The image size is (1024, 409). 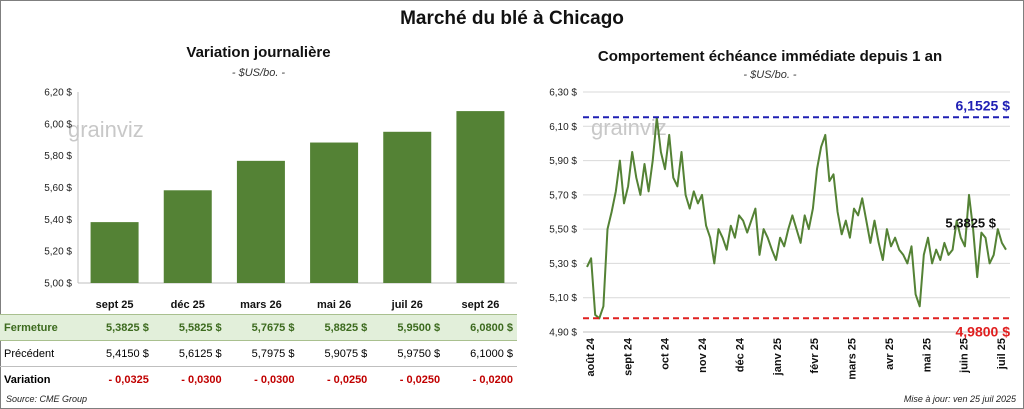 I want to click on previous-value: 5,6125 $, so click(x=189, y=353).